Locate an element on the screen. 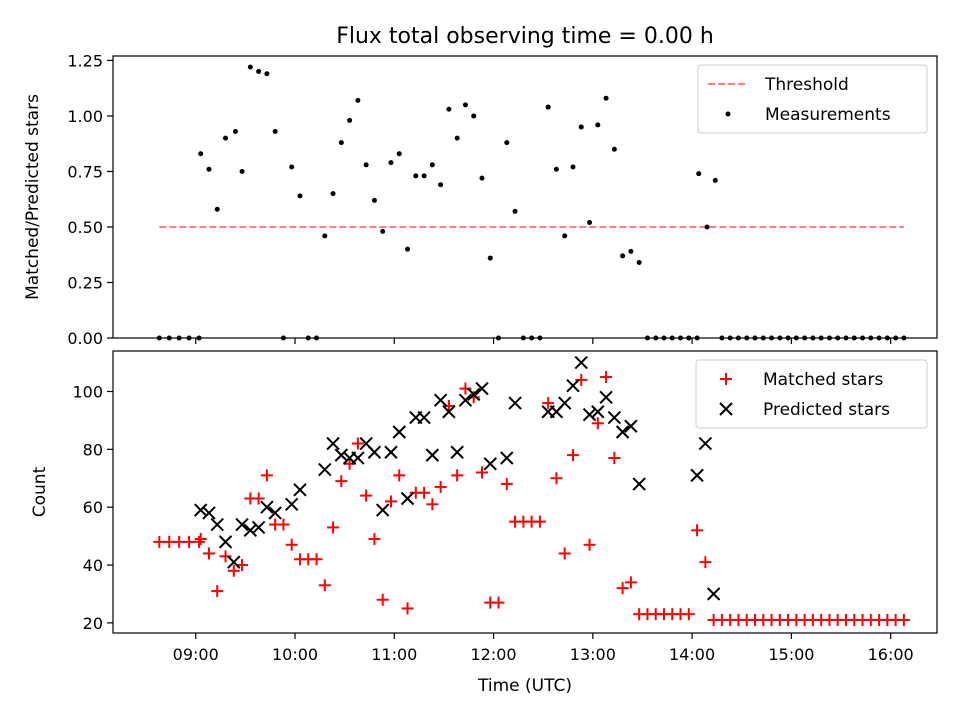  bottom-legend-box is located at coordinates (811, 394).